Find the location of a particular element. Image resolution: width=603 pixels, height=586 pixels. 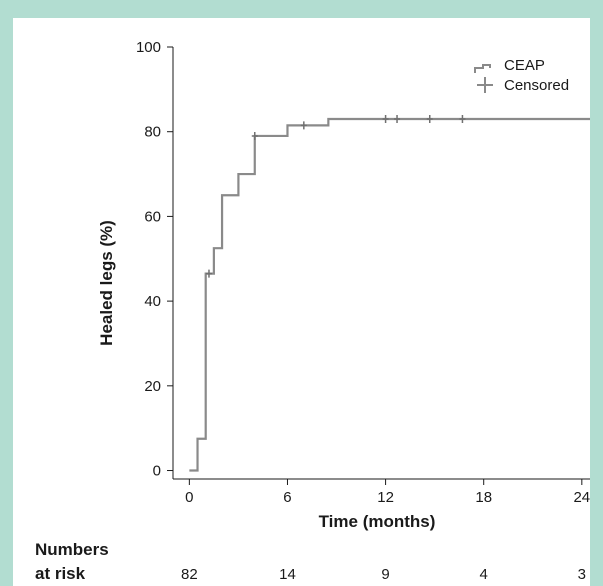

y-tick-label: 100 is located at coordinates (148, 47).